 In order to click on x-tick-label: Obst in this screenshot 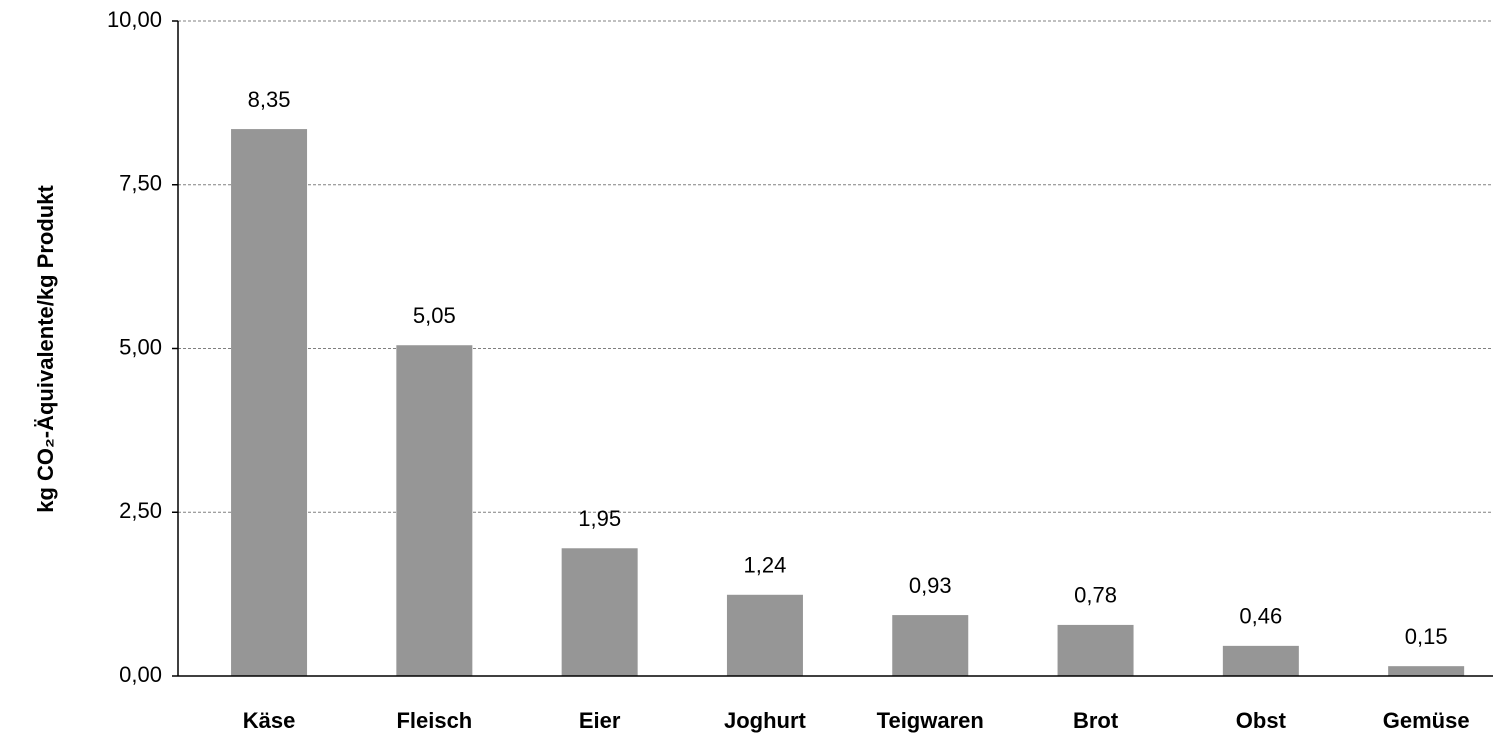, I will do `click(1261, 720)`.